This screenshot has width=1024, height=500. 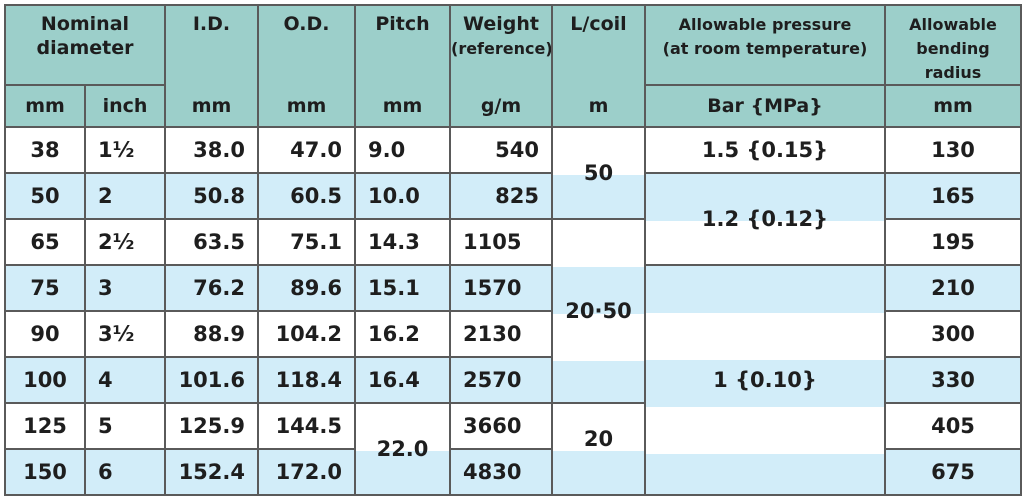 I want to click on cell-od: 144.5, so click(x=306, y=426).